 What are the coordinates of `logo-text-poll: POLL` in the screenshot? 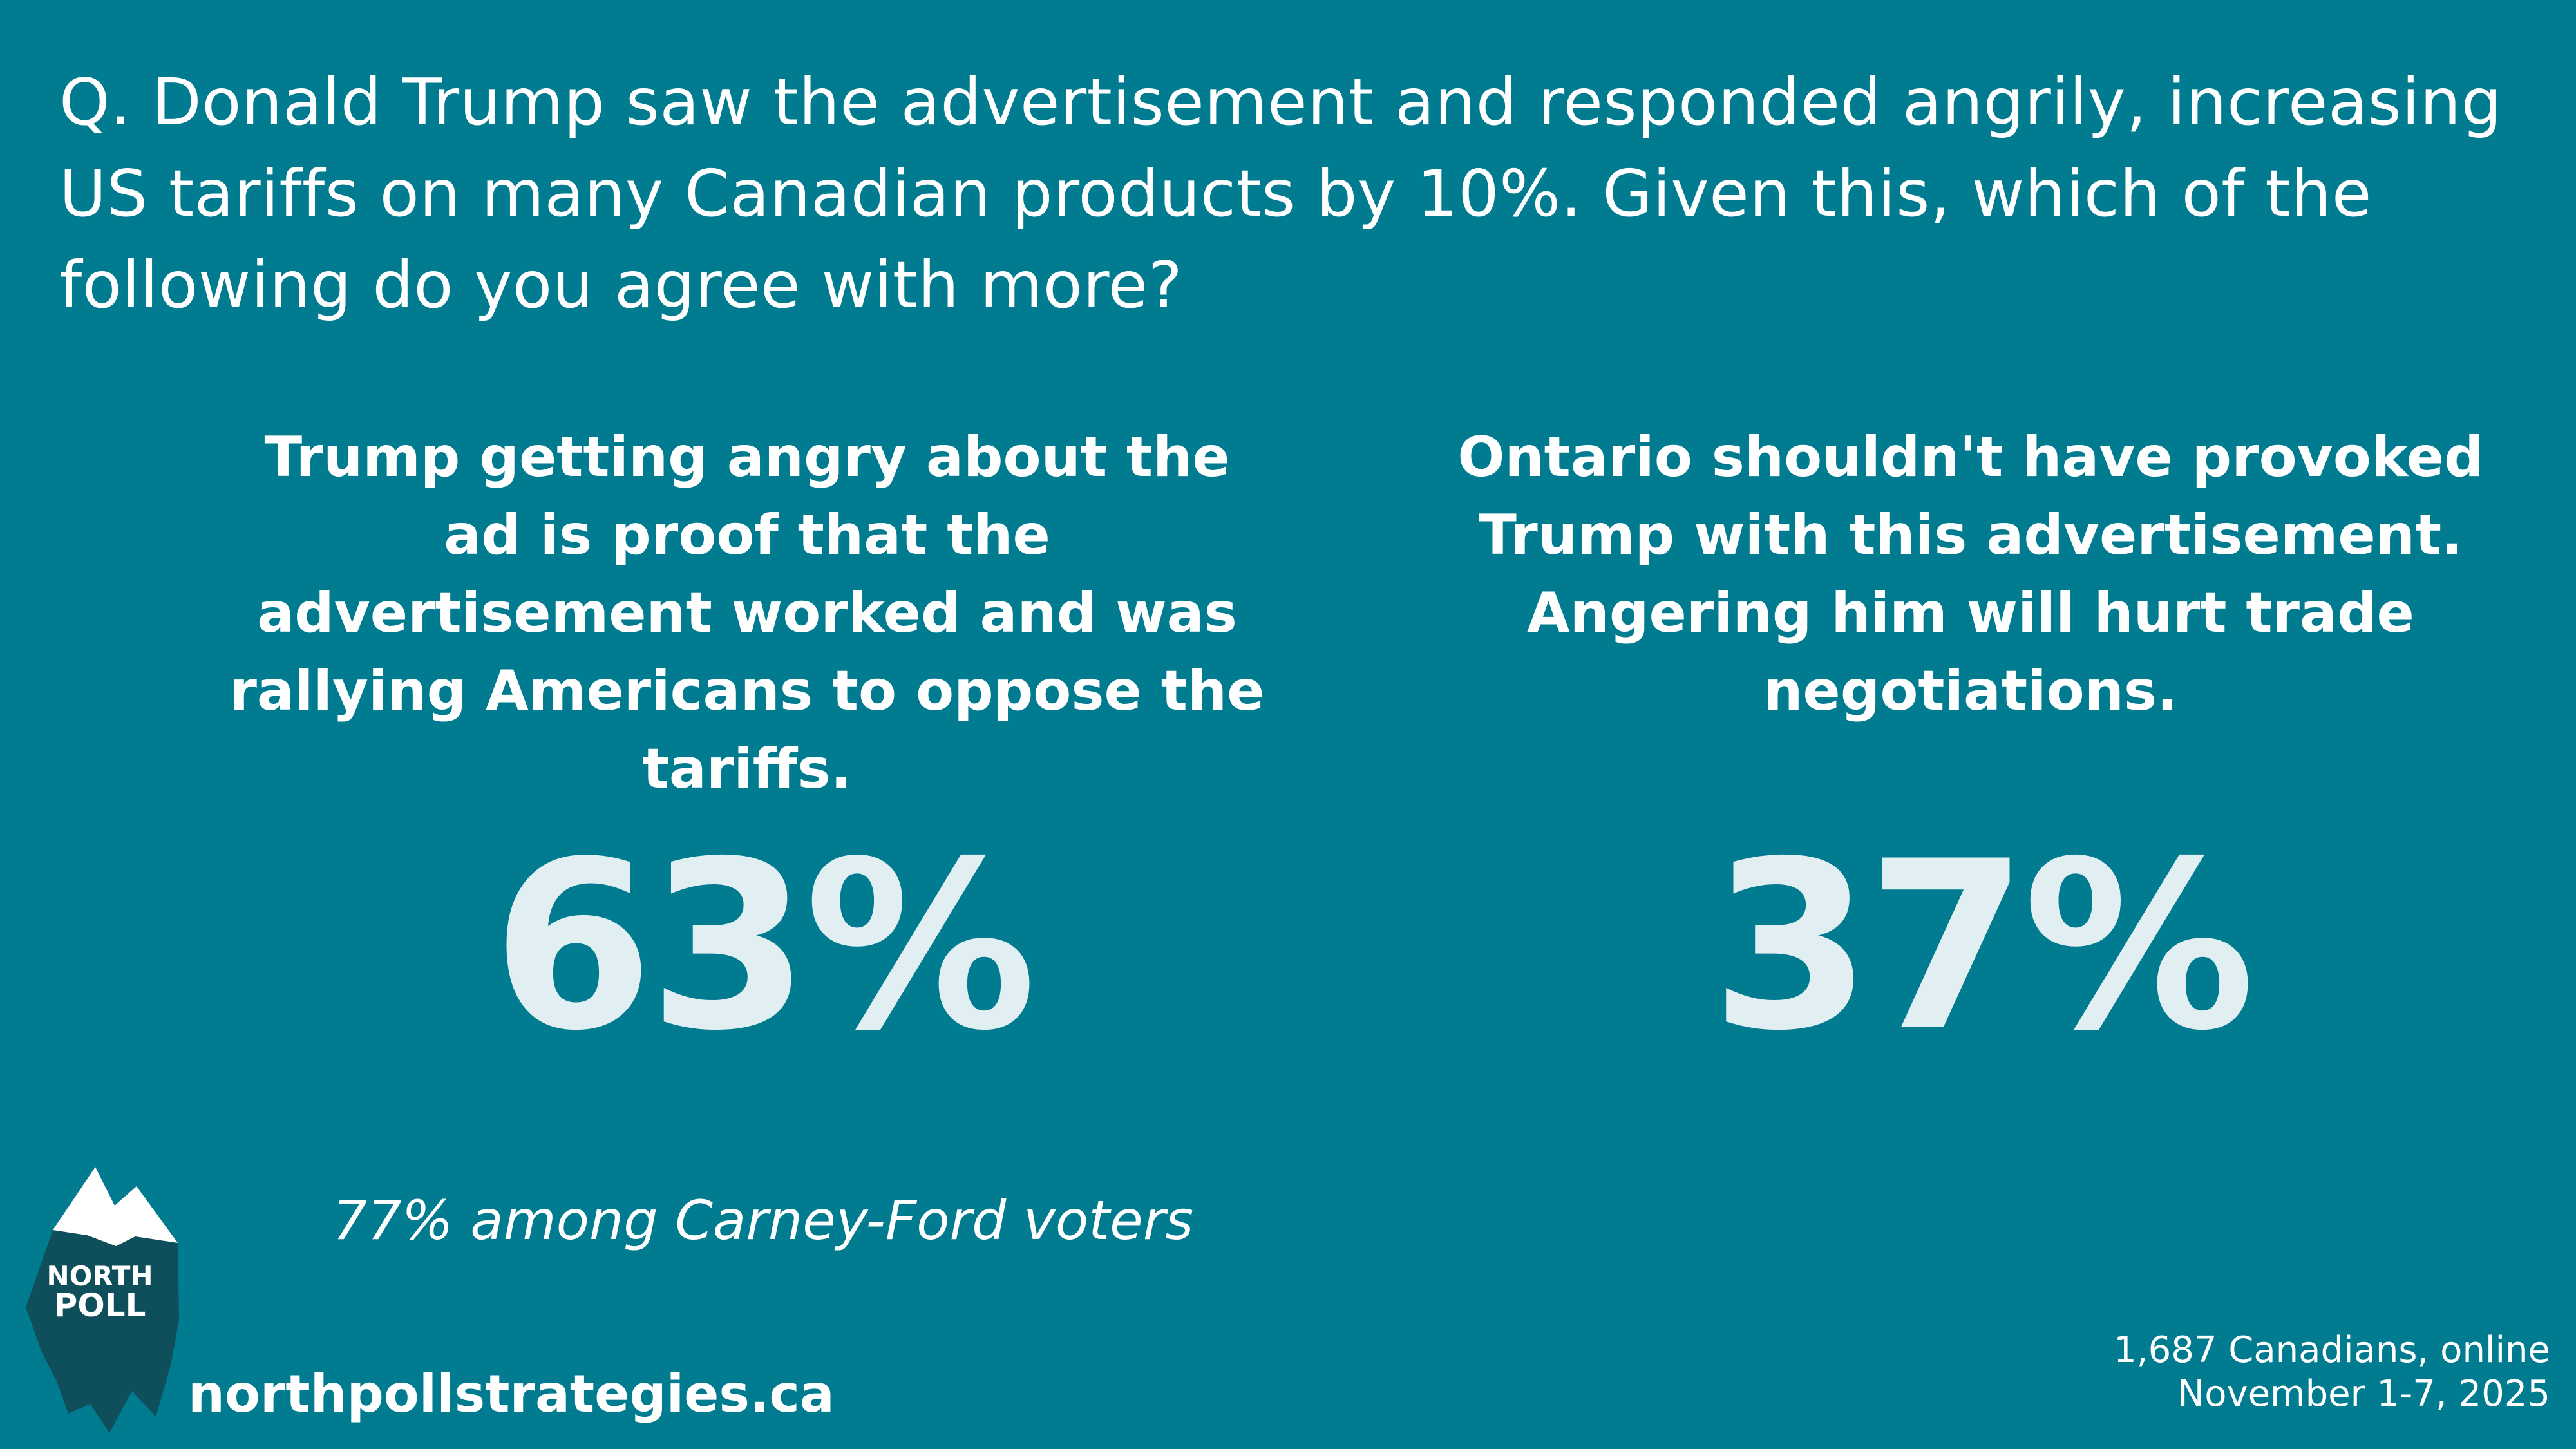 It's located at (100, 1305).